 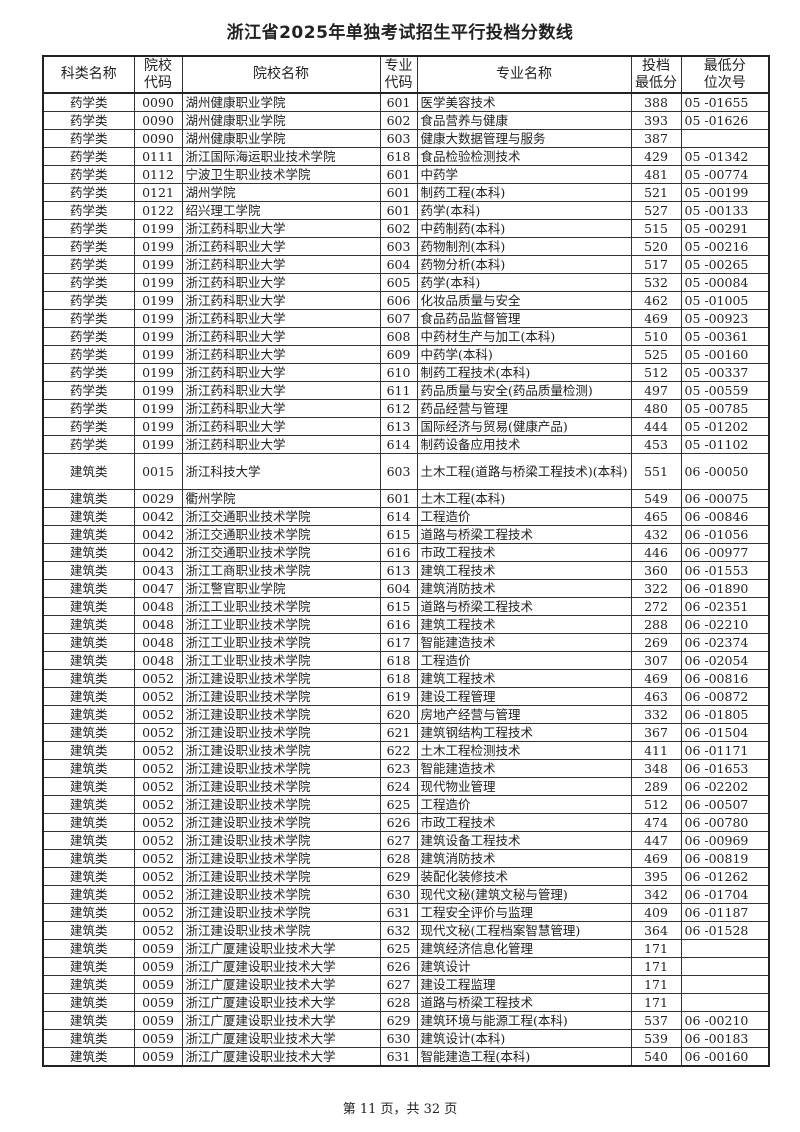 I want to click on min-rank-cell: 05 -01005, so click(x=725, y=300).